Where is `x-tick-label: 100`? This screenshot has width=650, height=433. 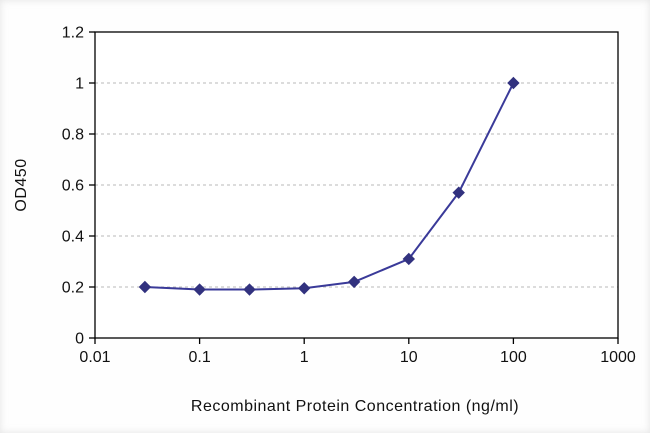 x-tick-label: 100 is located at coordinates (513, 357).